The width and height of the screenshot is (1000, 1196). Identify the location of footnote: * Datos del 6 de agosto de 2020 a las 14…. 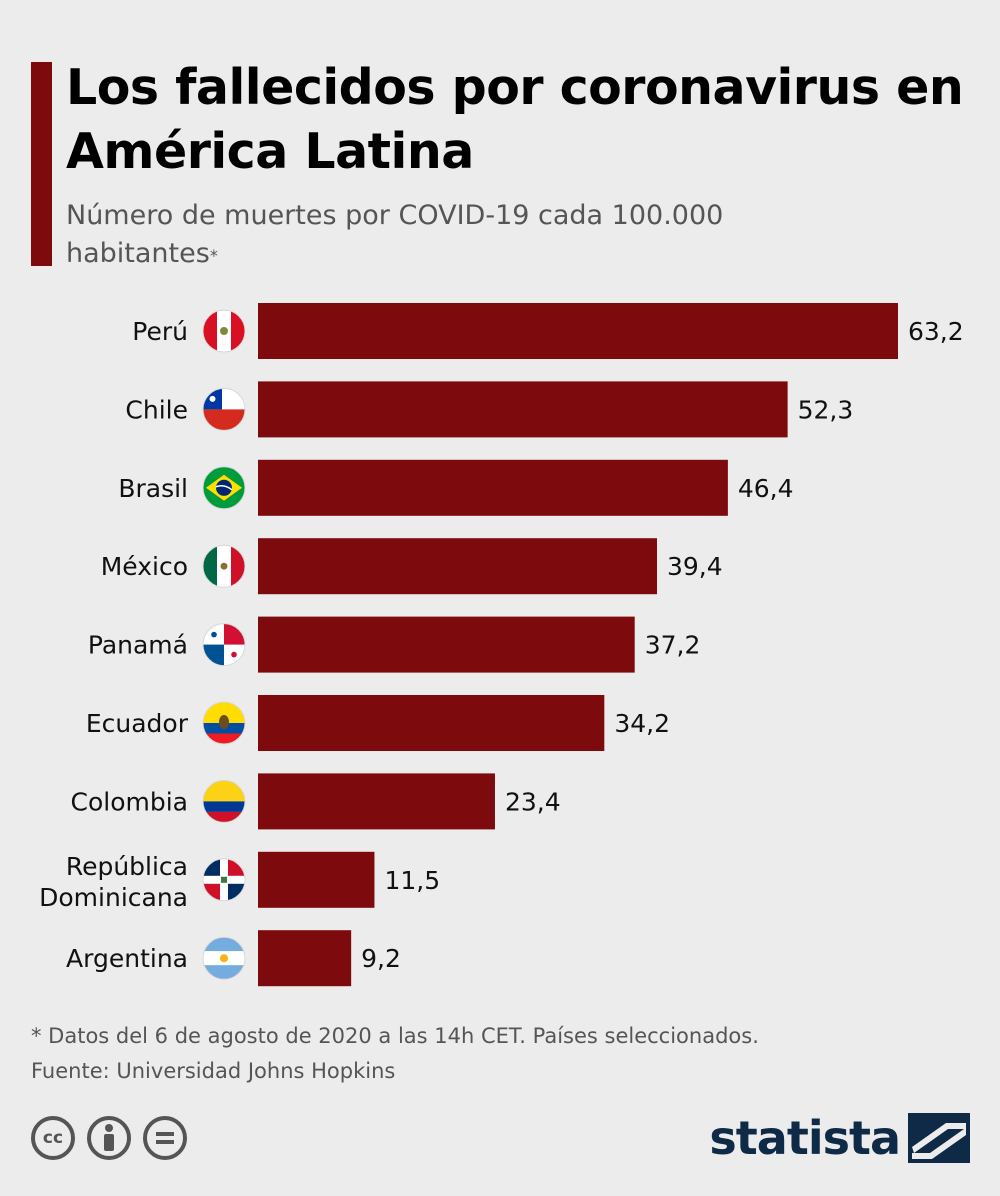
(481, 1054).